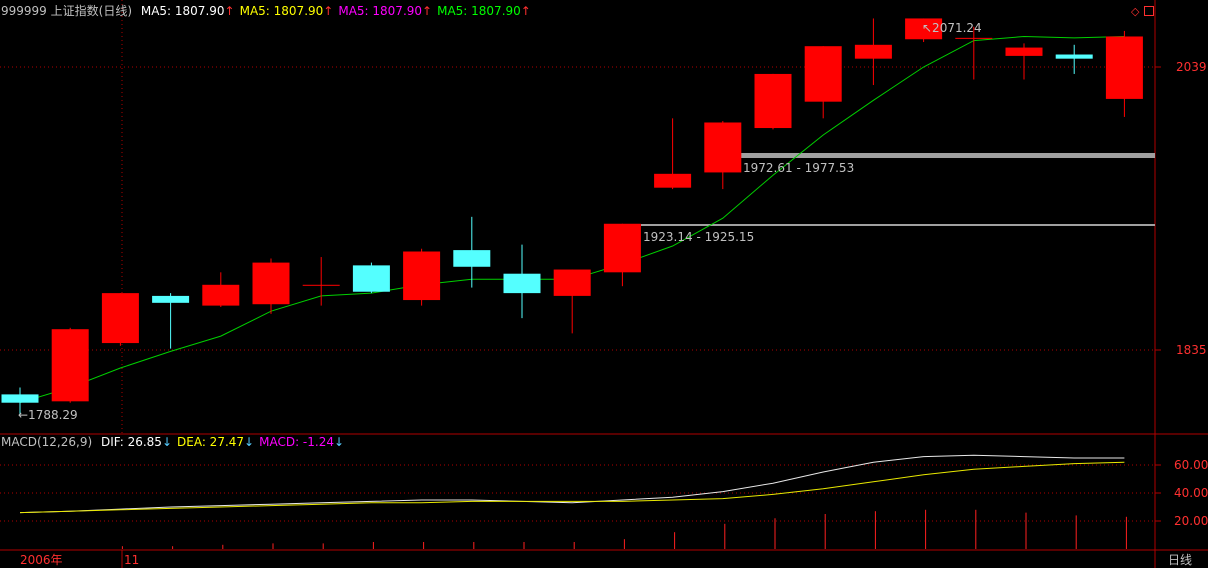 The height and width of the screenshot is (568, 1208). I want to click on date-label-year: 2006年, so click(41, 560).